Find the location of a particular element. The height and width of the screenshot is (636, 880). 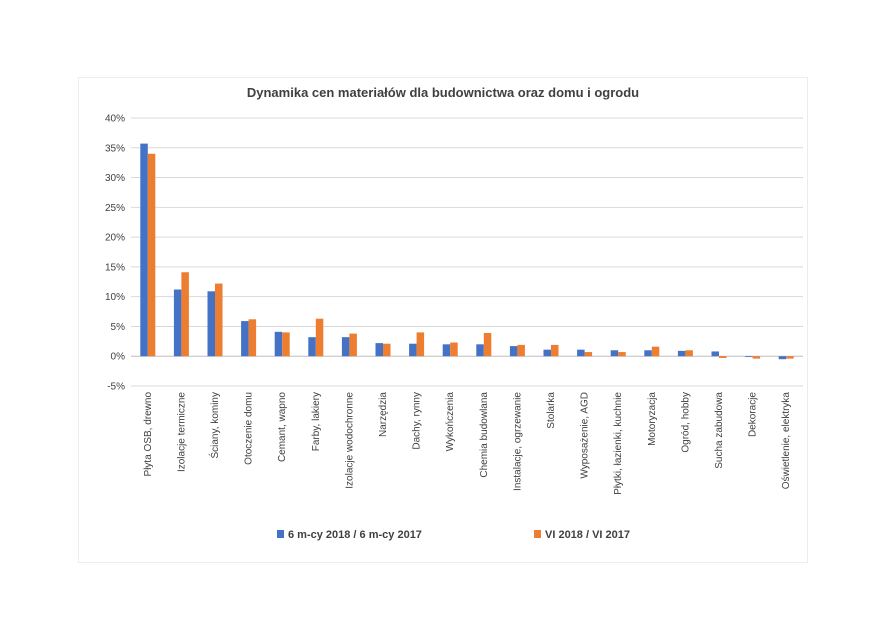

legend-label: VI 2018 / VI 2017 is located at coordinates (587, 535).